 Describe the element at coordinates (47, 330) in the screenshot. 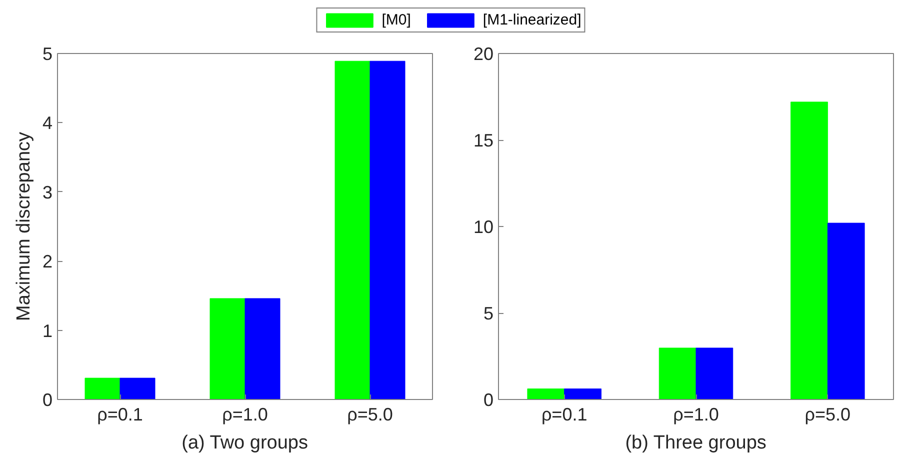

I see `y-tick-label: 1` at that location.